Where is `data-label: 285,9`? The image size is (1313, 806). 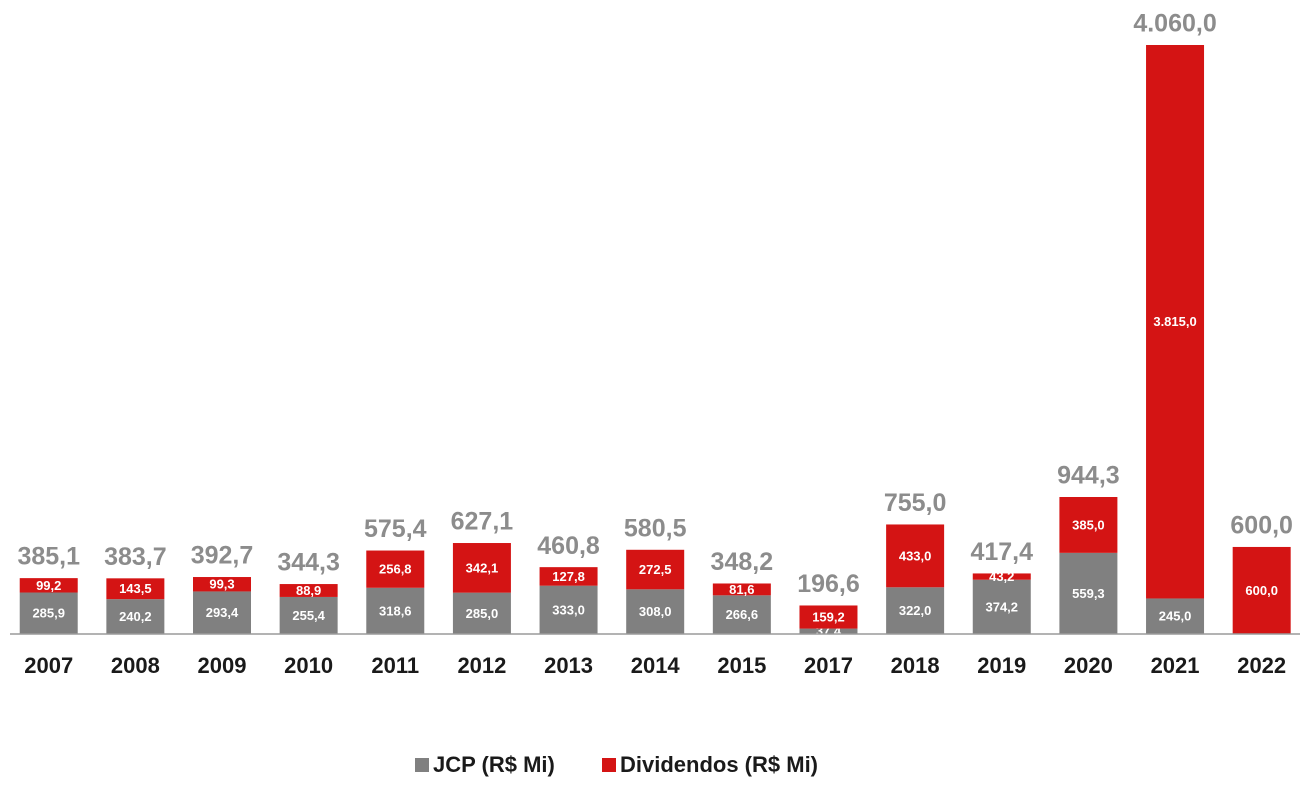 data-label: 285,9 is located at coordinates (48, 613).